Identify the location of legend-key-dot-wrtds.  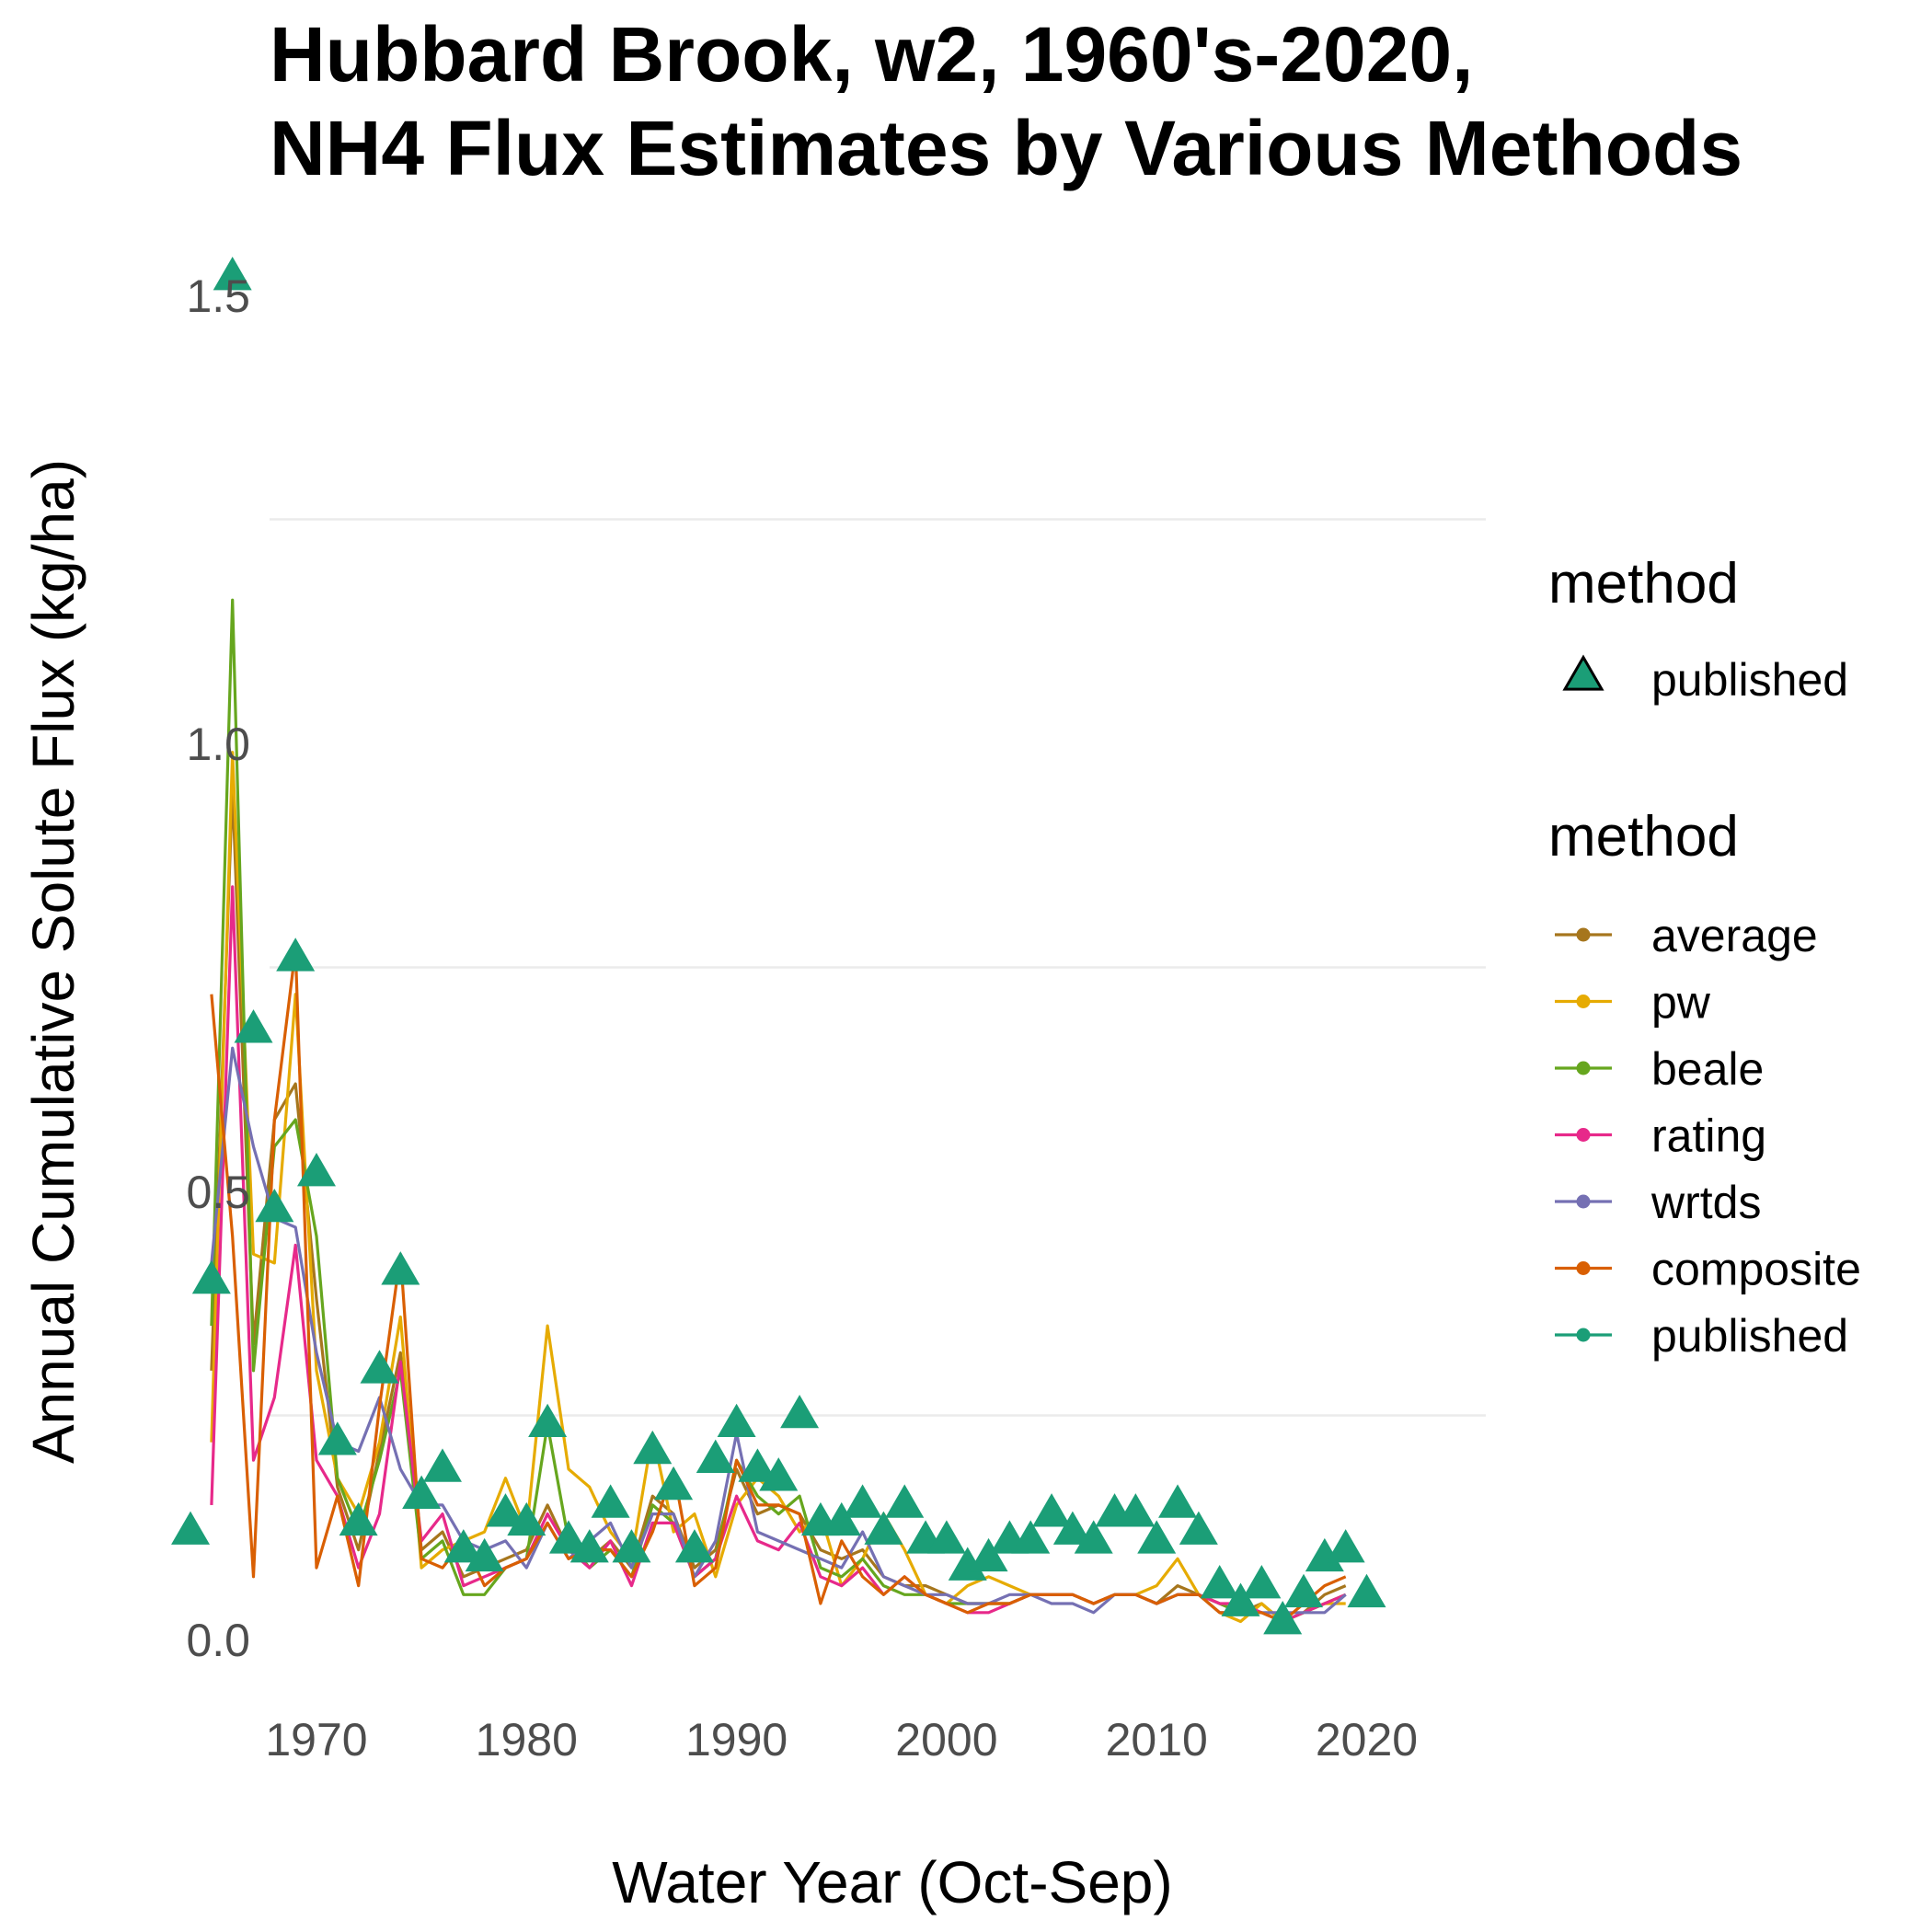
(1583, 1201).